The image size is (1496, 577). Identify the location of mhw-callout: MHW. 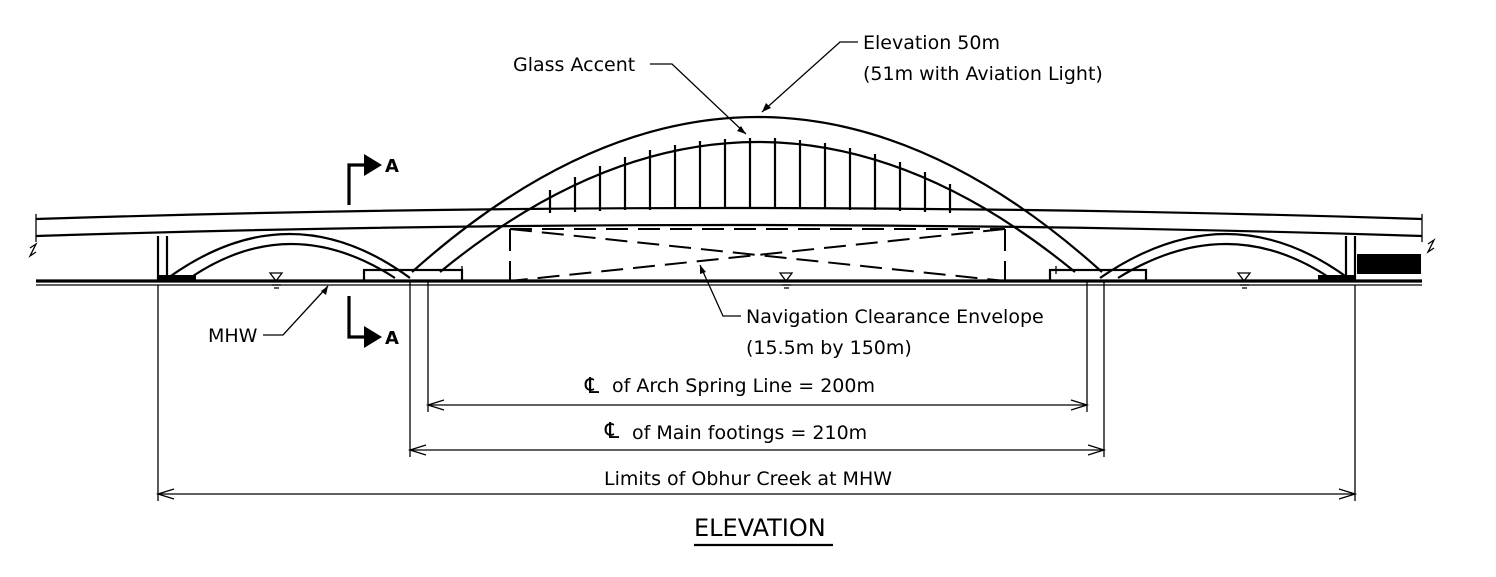
(268, 316).